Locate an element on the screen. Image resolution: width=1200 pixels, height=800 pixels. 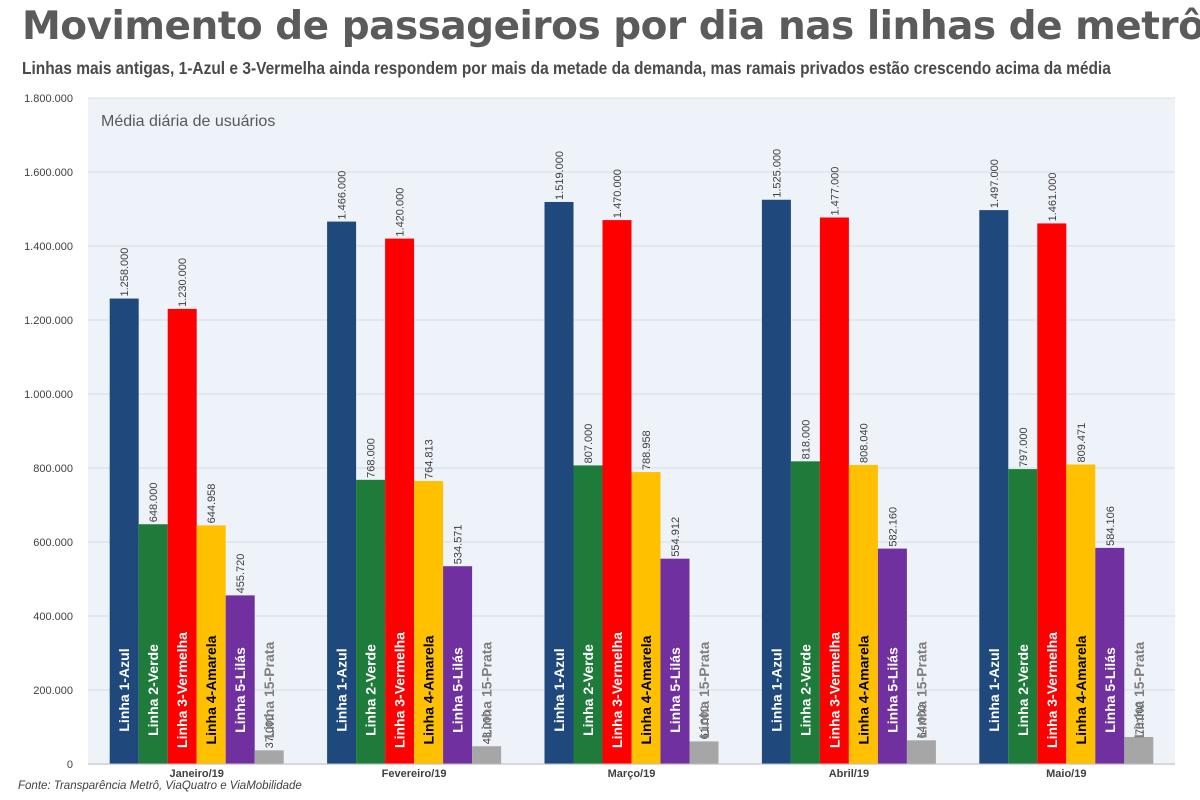
data-label: 1.230.000 is located at coordinates (183, 282).